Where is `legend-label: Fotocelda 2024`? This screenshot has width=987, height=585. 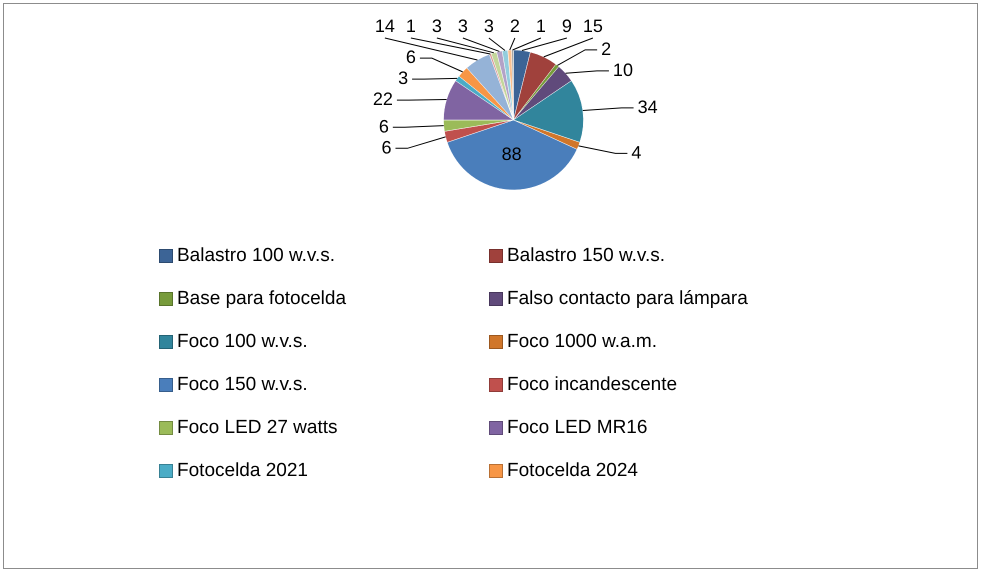 legend-label: Fotocelda 2024 is located at coordinates (572, 471).